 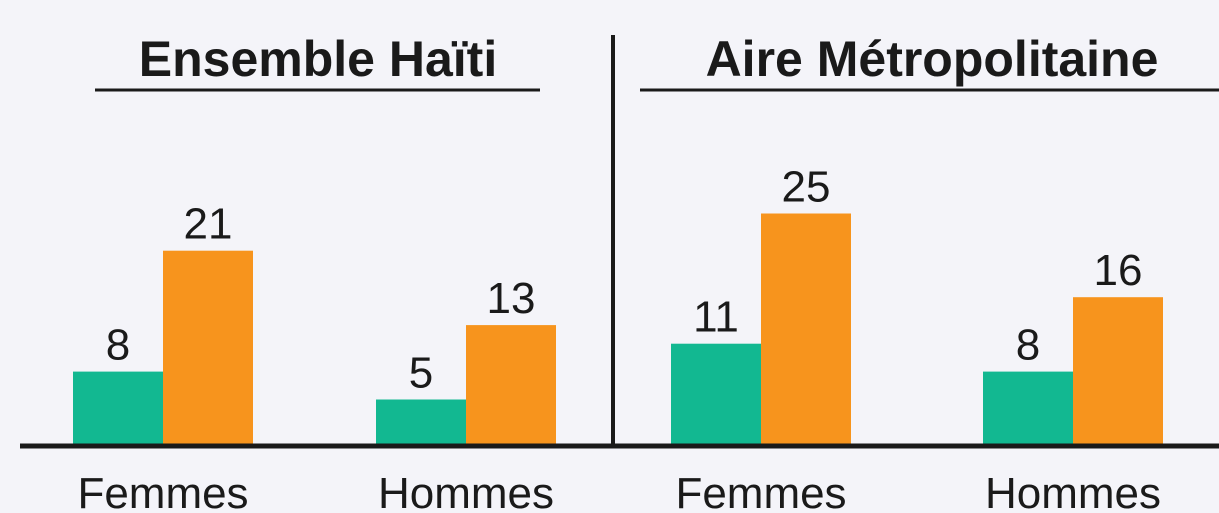 What do you see at coordinates (932, 59) in the screenshot?
I see `panel-title: Aire Métropolitaine` at bounding box center [932, 59].